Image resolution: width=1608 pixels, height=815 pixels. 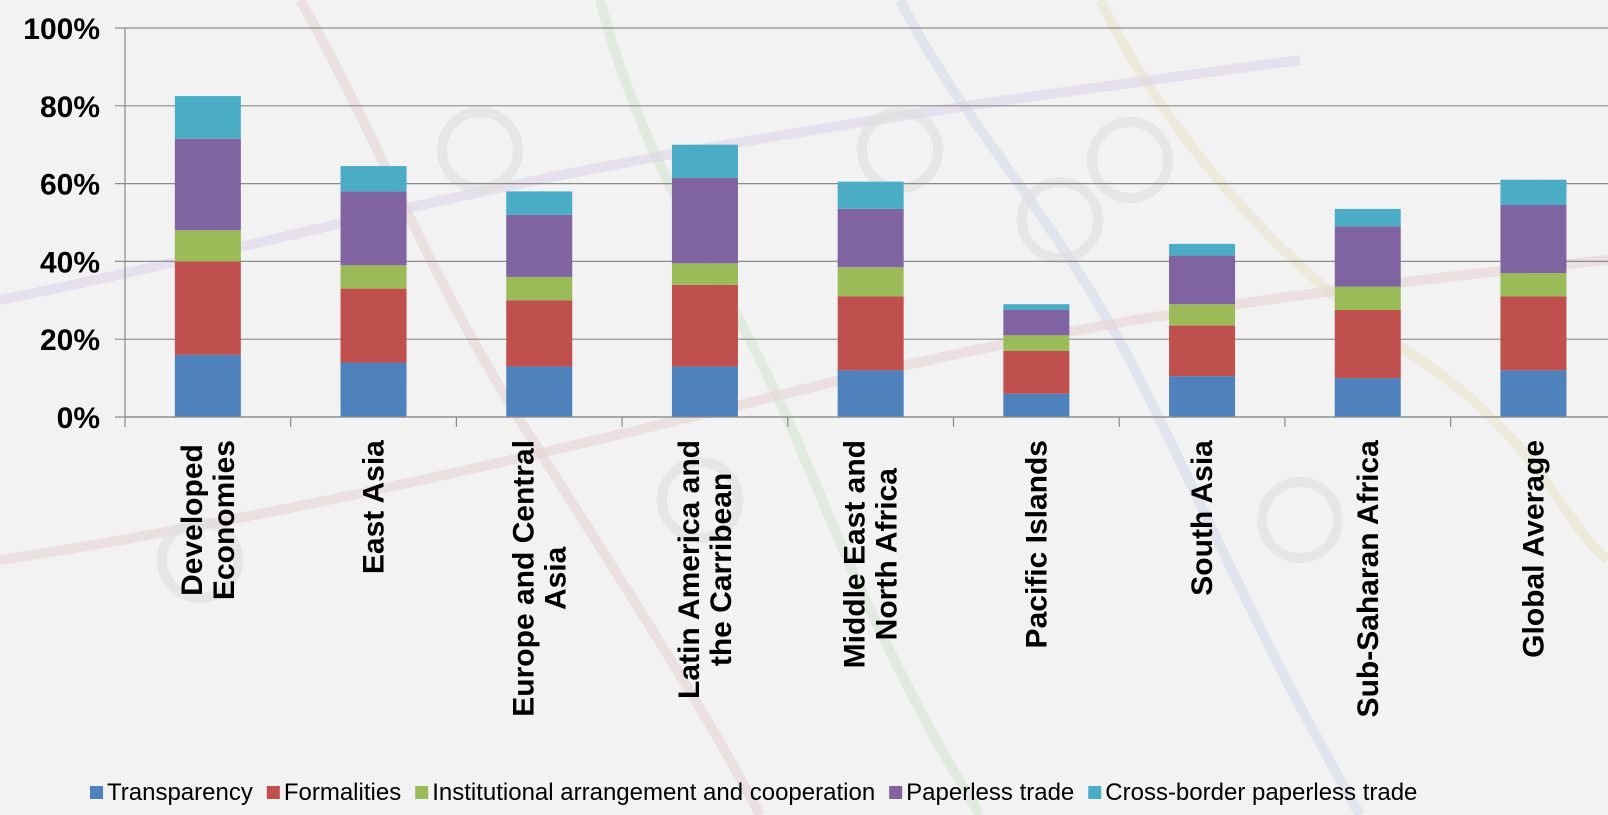 What do you see at coordinates (78, 418) in the screenshot?
I see `y-tick-label: 0%` at bounding box center [78, 418].